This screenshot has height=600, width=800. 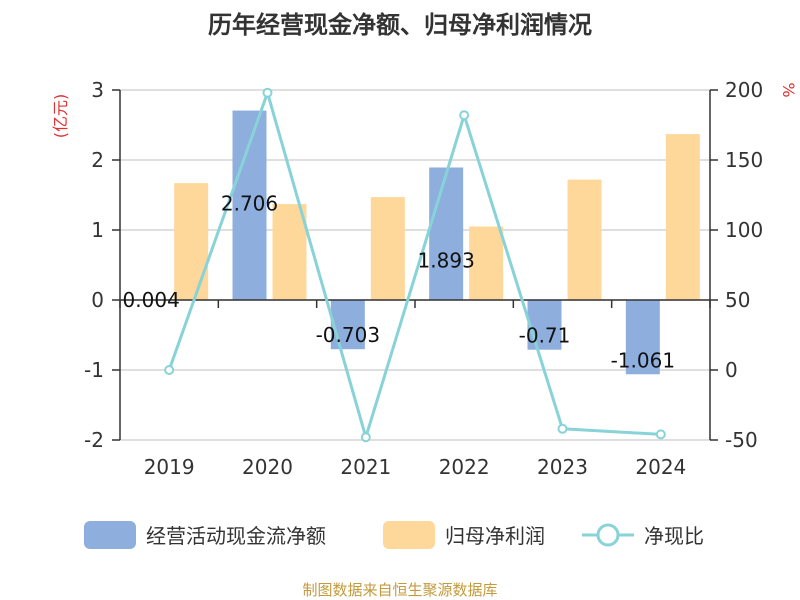 What do you see at coordinates (97, 300) in the screenshot?
I see `left-axis-tick-label: 0` at bounding box center [97, 300].